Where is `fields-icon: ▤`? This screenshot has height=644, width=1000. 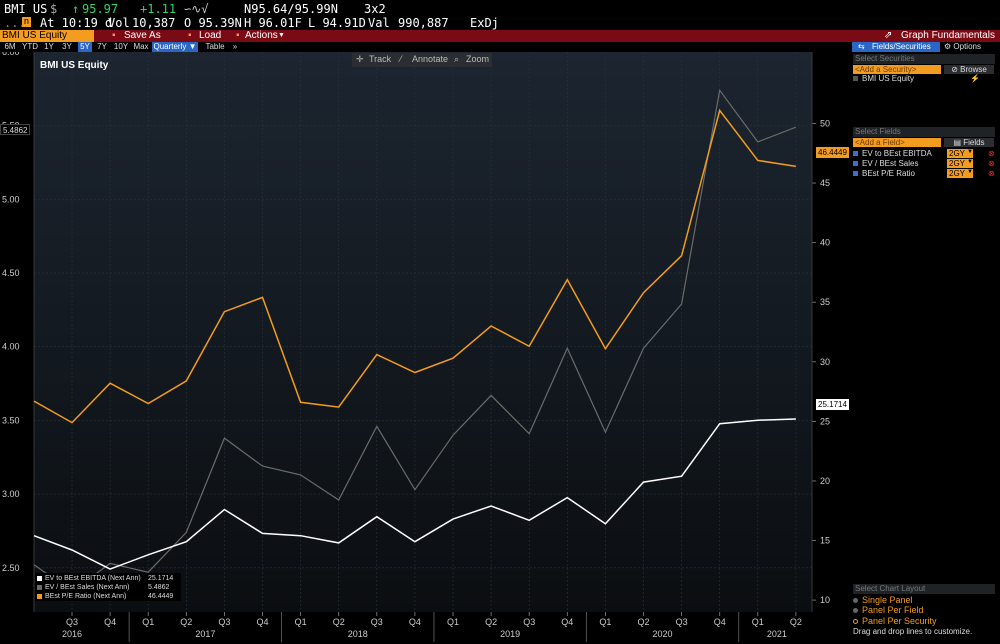 fields-icon: ▤ is located at coordinates (958, 142).